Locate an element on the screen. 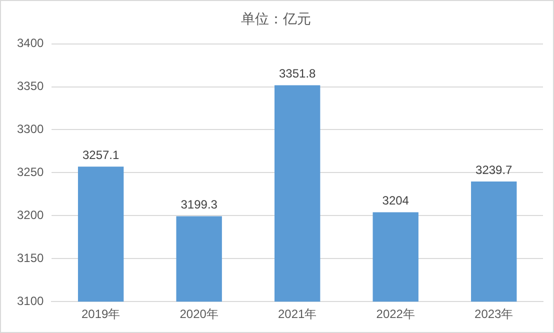  y-tick-label: 3350 is located at coordinates (30, 86).